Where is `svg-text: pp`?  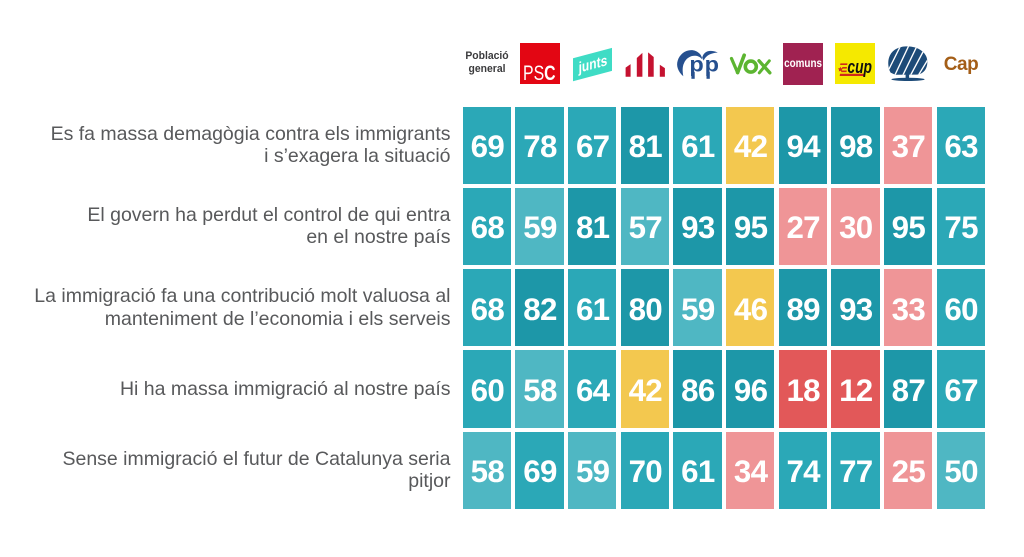 svg-text: pp is located at coordinates (704, 65).